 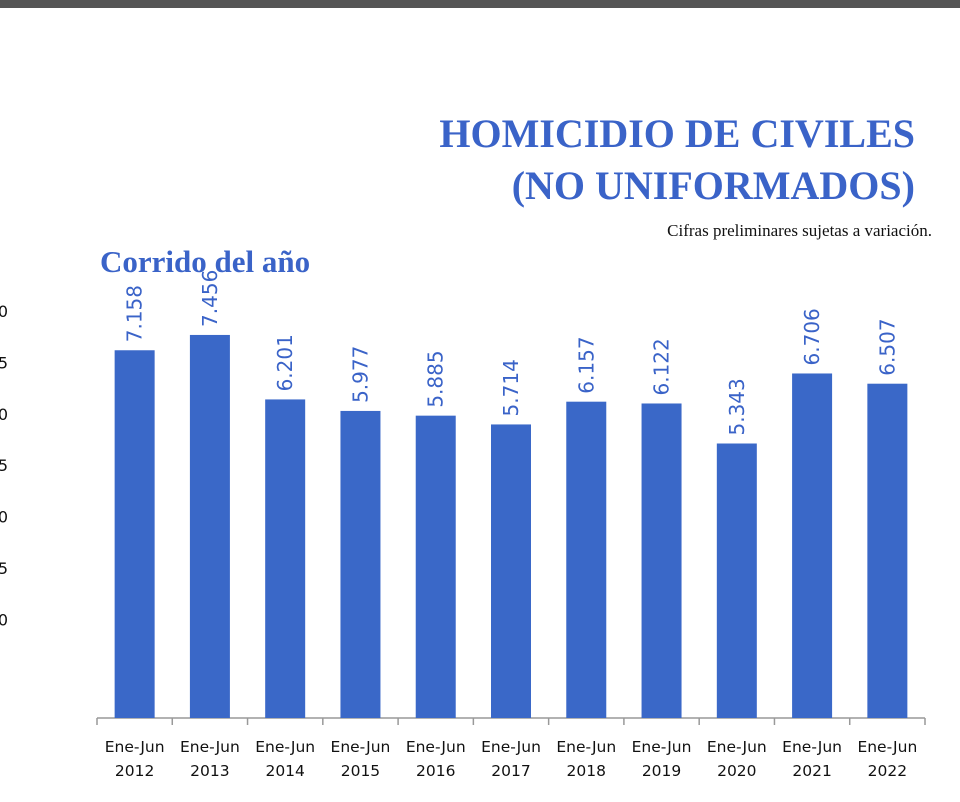 What do you see at coordinates (677, 133) in the screenshot?
I see `chart-title: HOMICIDIO DE CIVILES` at bounding box center [677, 133].